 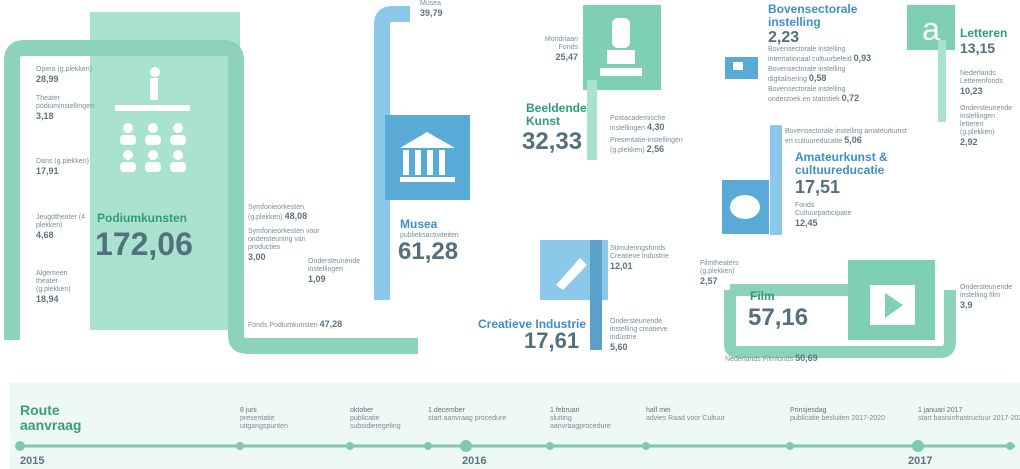 What do you see at coordinates (295, 324) in the screenshot?
I see `item: Fonds Podiumkunsten 47,28` at bounding box center [295, 324].